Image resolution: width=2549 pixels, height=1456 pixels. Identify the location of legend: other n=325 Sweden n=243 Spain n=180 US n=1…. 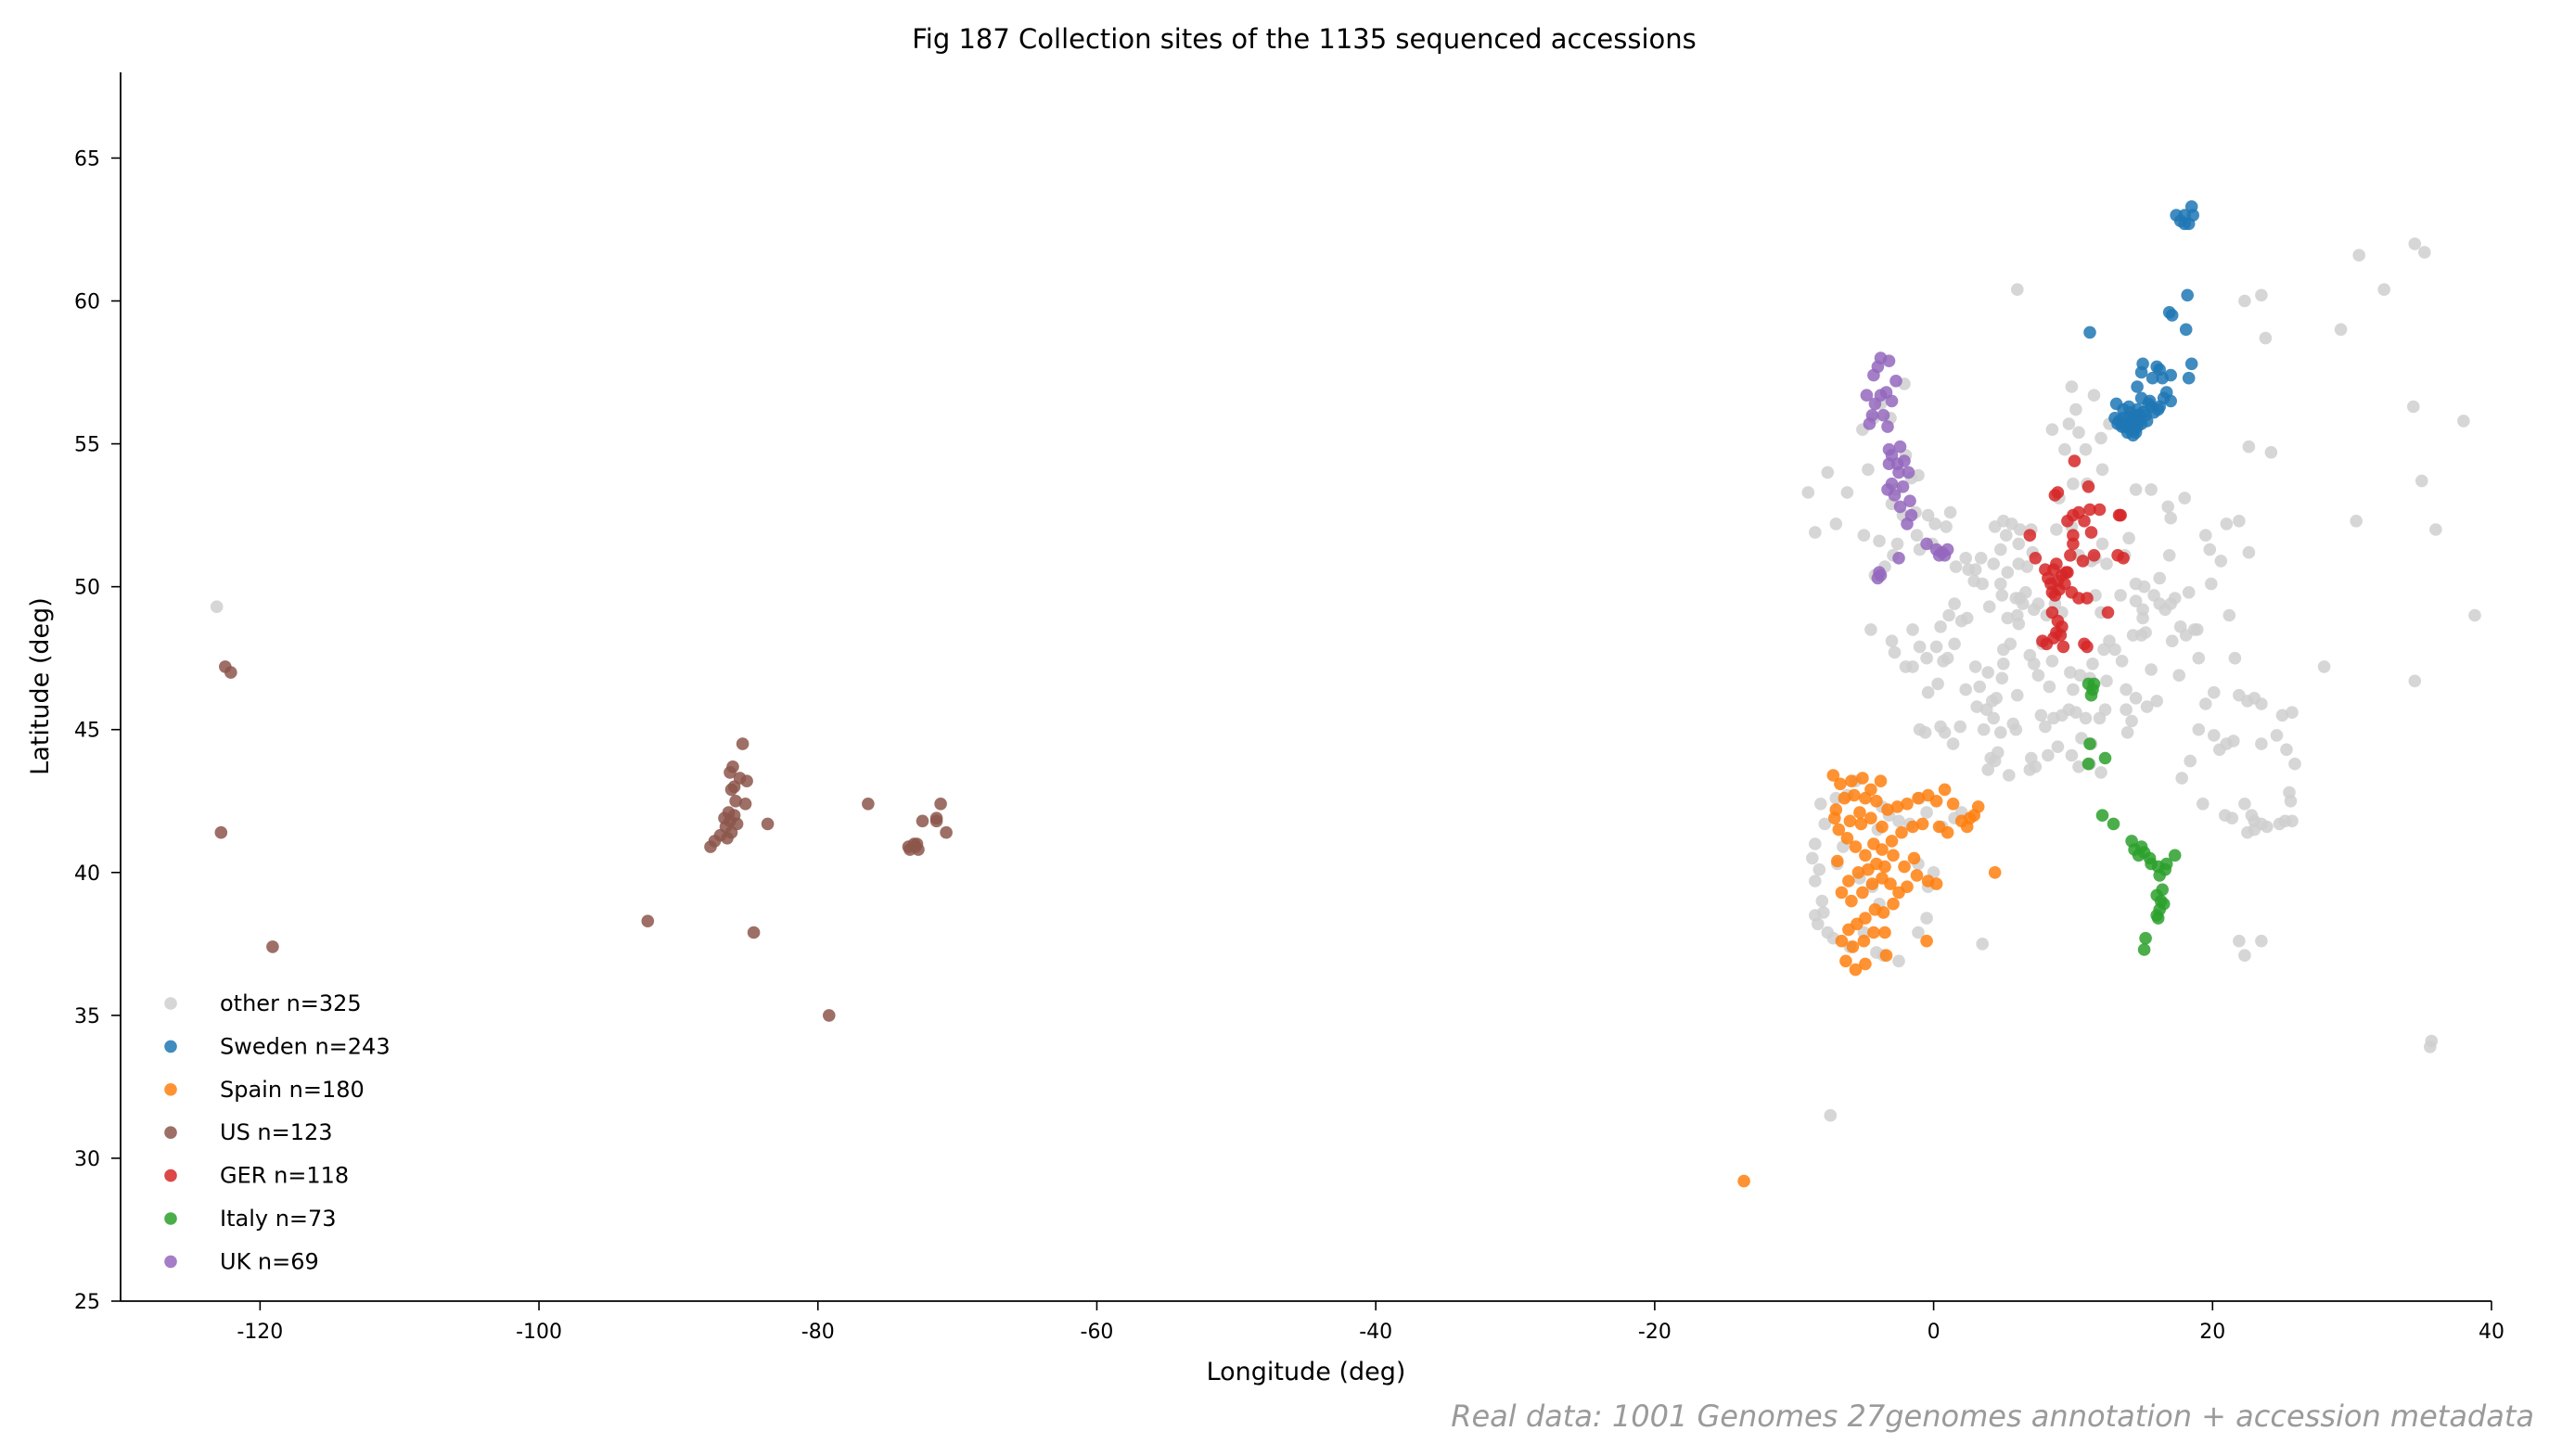
(277, 1132).